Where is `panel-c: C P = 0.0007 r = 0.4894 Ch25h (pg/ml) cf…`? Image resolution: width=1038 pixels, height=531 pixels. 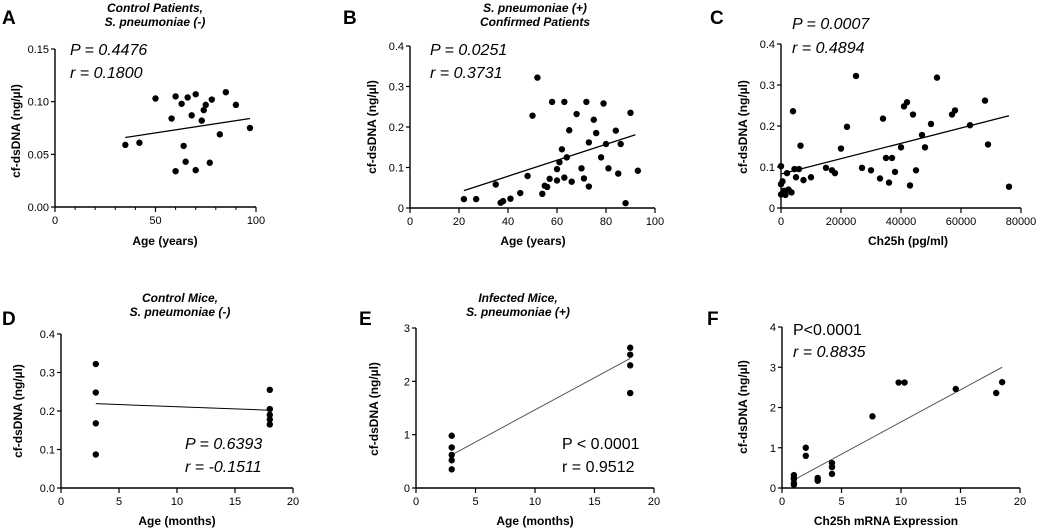
panel-c: C P = 0.0007 r = 0.4894 Ch25h (pg/ml) cf… is located at coordinates (873, 128).